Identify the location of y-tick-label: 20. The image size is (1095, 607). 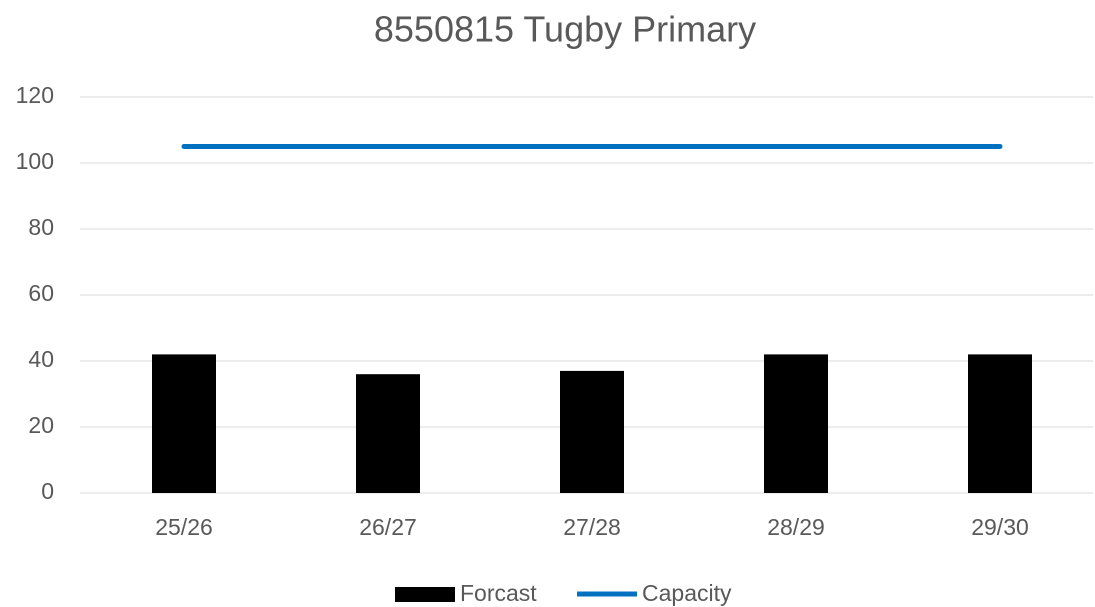
(41, 425).